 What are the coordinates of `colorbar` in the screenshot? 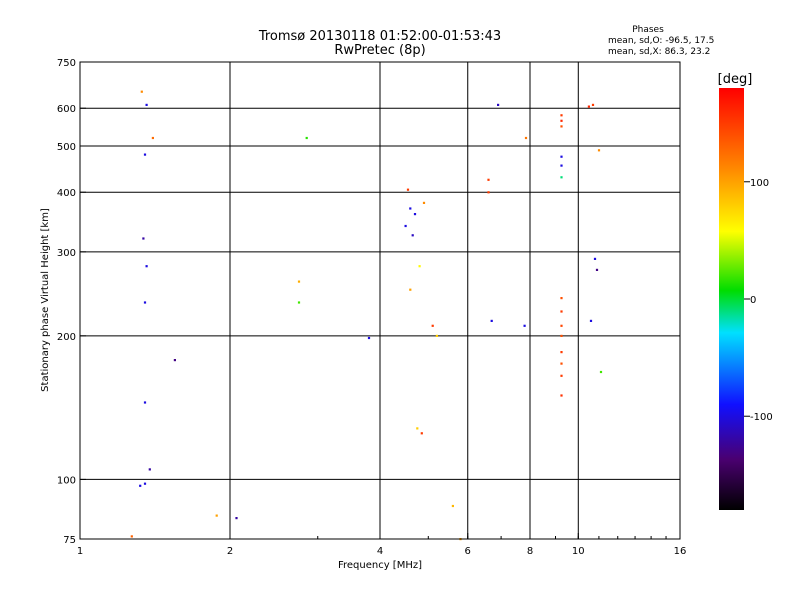 It's located at (731, 299).